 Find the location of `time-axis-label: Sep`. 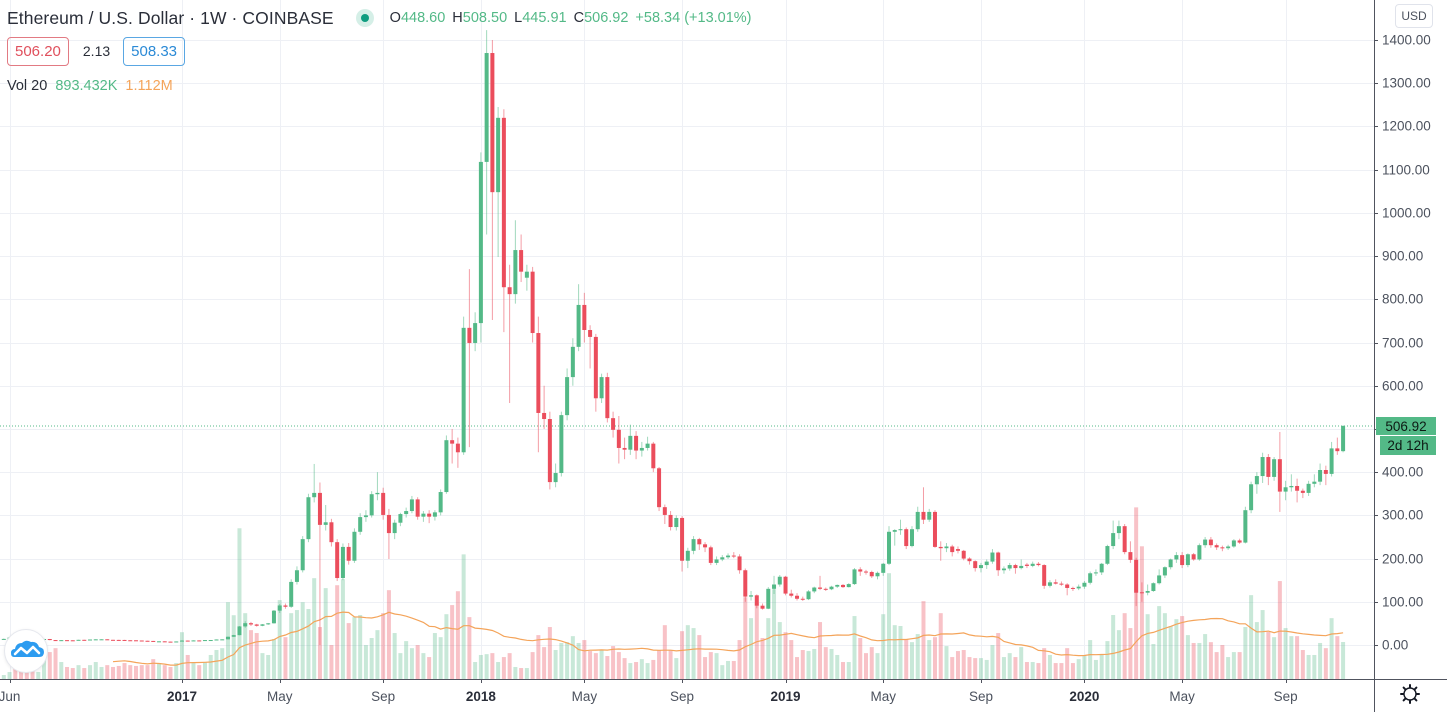

time-axis-label: Sep is located at coordinates (980, 696).